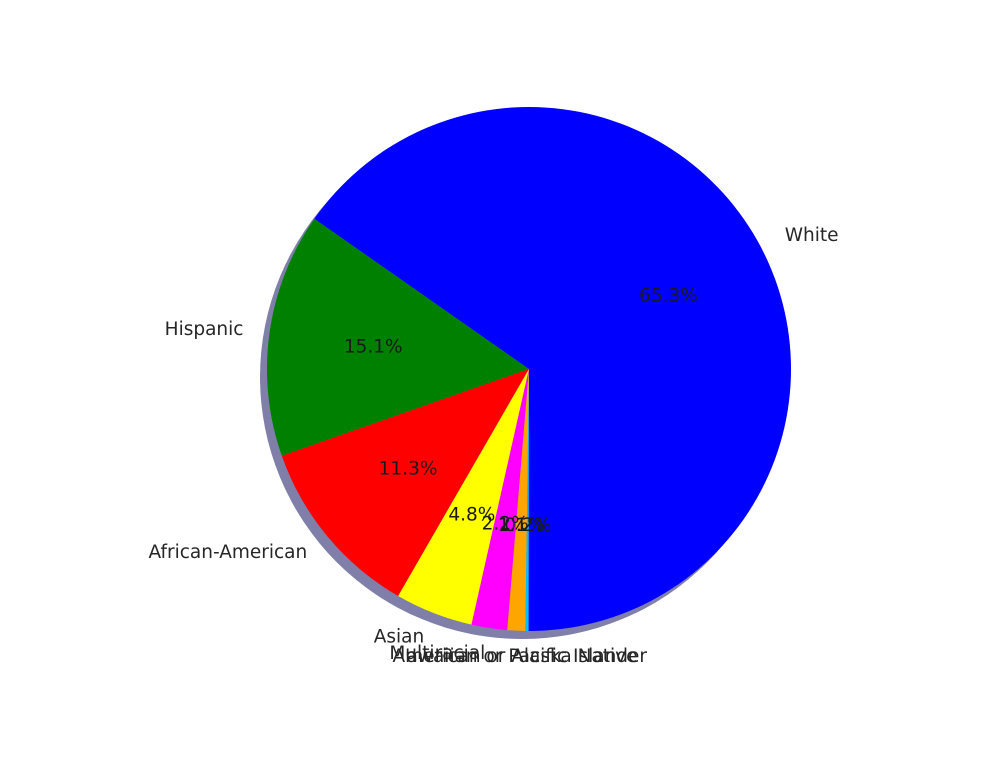 This screenshot has height=772, width=989. What do you see at coordinates (668, 296) in the screenshot?
I see `slice-percent-white: 65.3%` at bounding box center [668, 296].